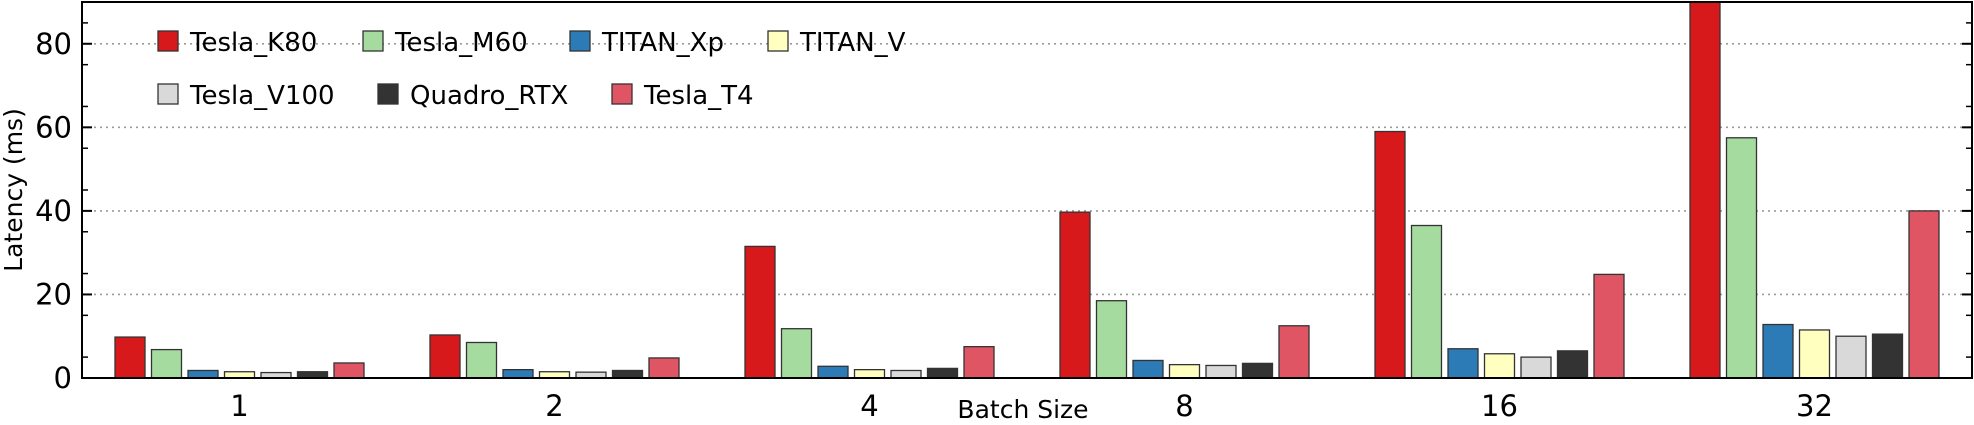 The width and height of the screenshot is (1974, 425). I want to click on x-tick-label: 16, so click(1499, 406).